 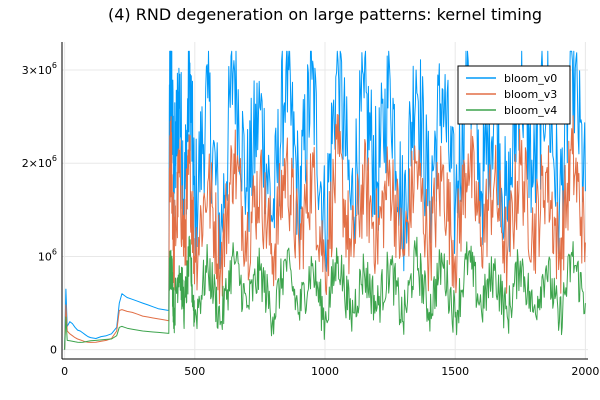 What do you see at coordinates (325, 371) in the screenshot?
I see `x-tick-label: 1000` at bounding box center [325, 371].